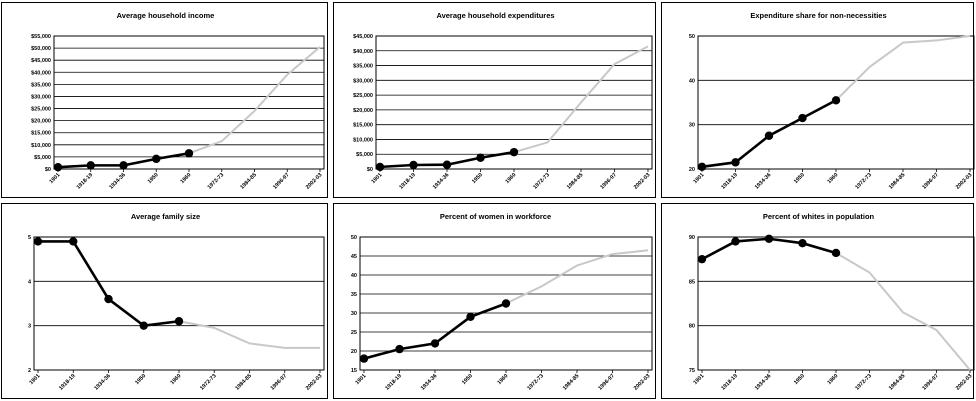  I want to click on y-tick-label: 2, so click(29, 371).